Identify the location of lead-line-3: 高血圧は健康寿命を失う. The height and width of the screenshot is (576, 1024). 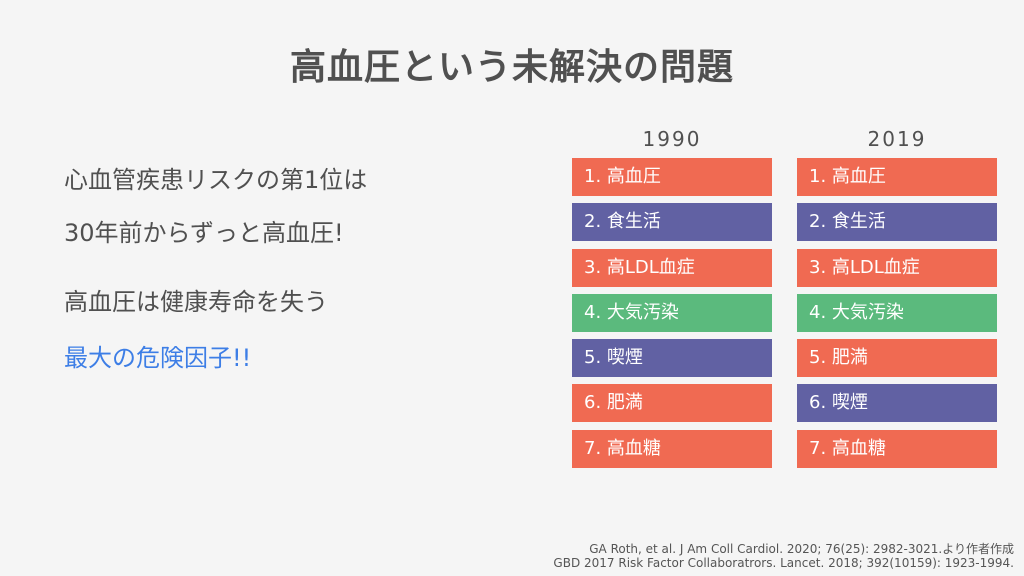
(196, 302).